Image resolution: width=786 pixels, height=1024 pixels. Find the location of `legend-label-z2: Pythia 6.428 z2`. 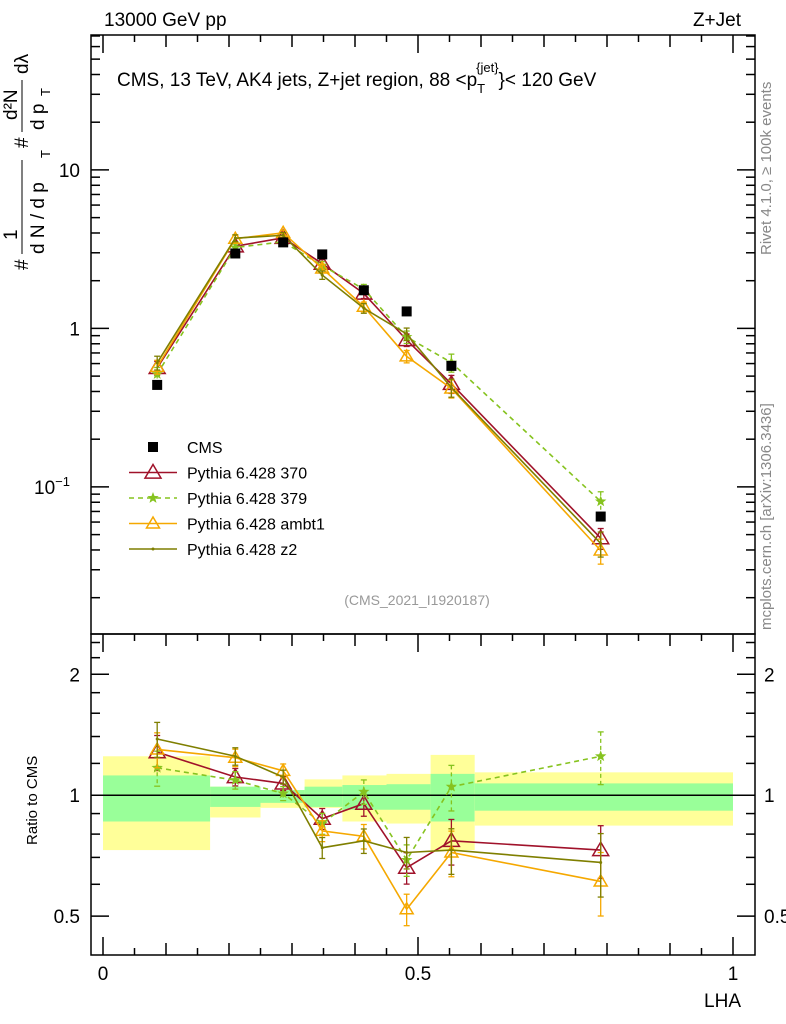

legend-label-z2: Pythia 6.428 z2 is located at coordinates (242, 550).